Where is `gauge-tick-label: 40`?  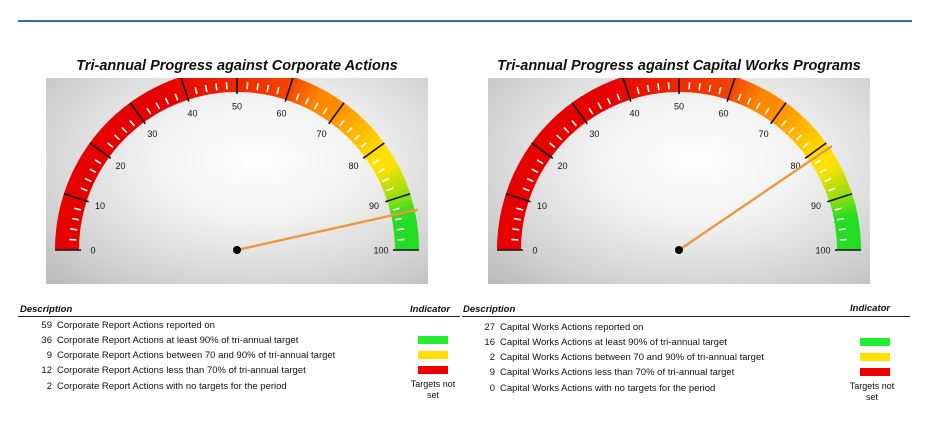 gauge-tick-label: 40 is located at coordinates (634, 114).